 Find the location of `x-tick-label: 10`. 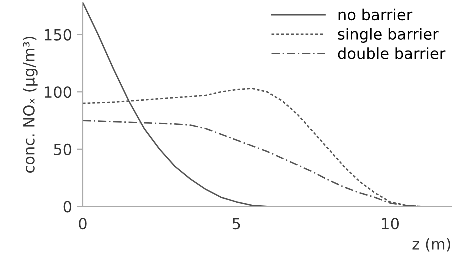

x-tick-label: 10 is located at coordinates (391, 224).